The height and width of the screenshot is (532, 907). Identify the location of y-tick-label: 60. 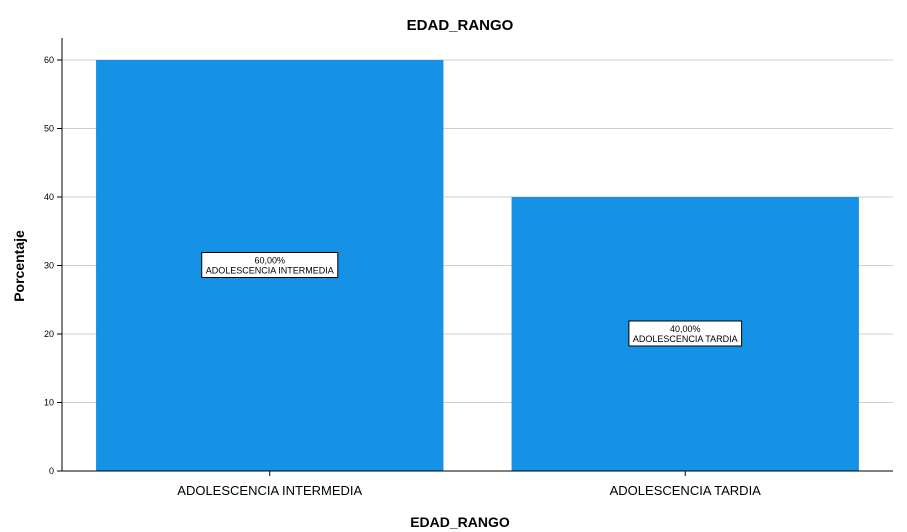
(49, 60).